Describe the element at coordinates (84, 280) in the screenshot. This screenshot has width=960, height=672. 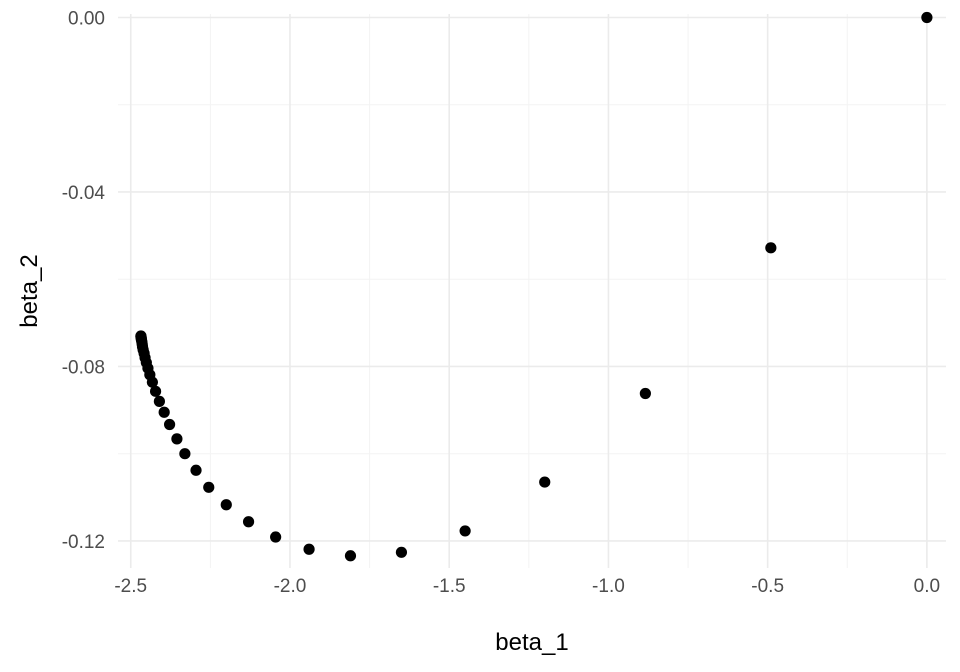
I see `y-axis-tick-labels: 0.00 -0.04 -0.08 -0.12` at that location.